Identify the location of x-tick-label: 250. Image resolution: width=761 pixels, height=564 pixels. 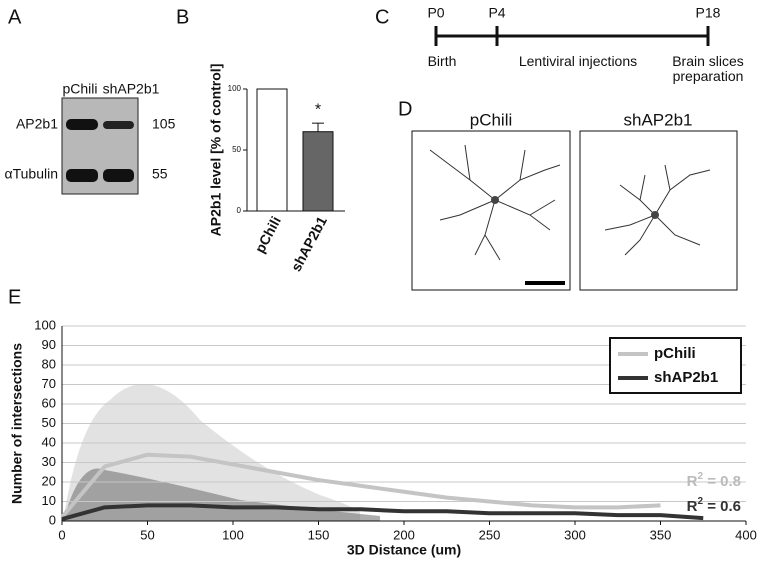
(490, 534).